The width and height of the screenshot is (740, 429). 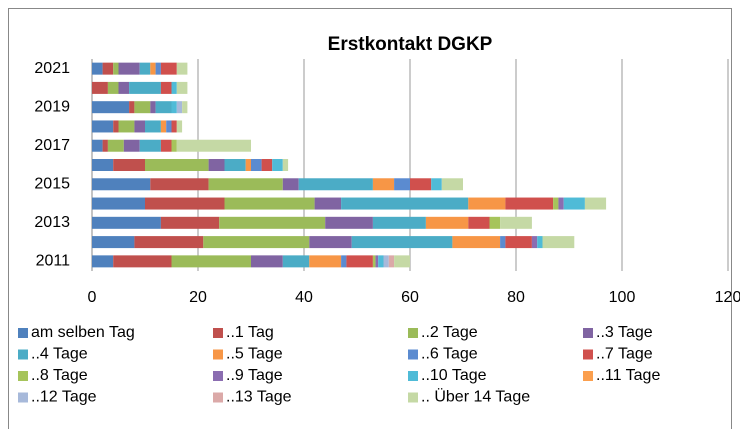 I want to click on legend-label: ..7 Tage, so click(x=624, y=354).